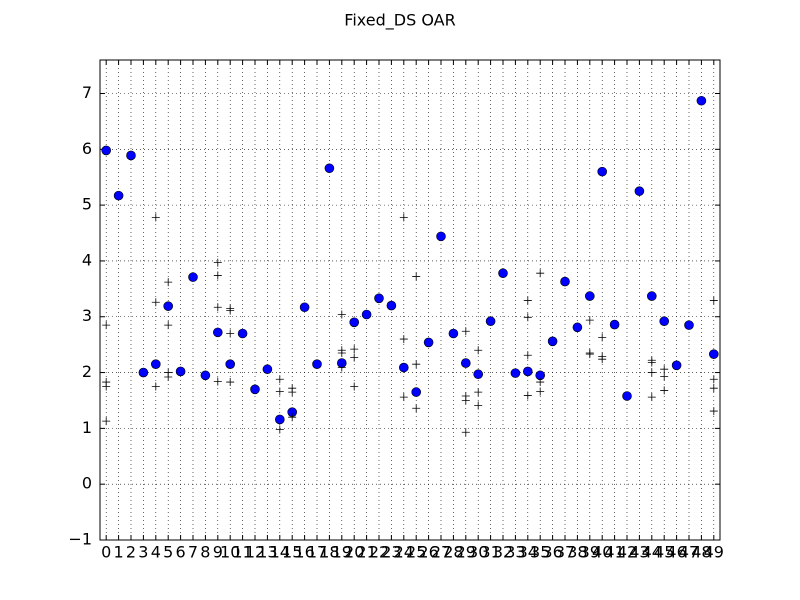 The height and width of the screenshot is (600, 800). What do you see at coordinates (503, 552) in the screenshot?
I see `x-tick-label: 32` at bounding box center [503, 552].